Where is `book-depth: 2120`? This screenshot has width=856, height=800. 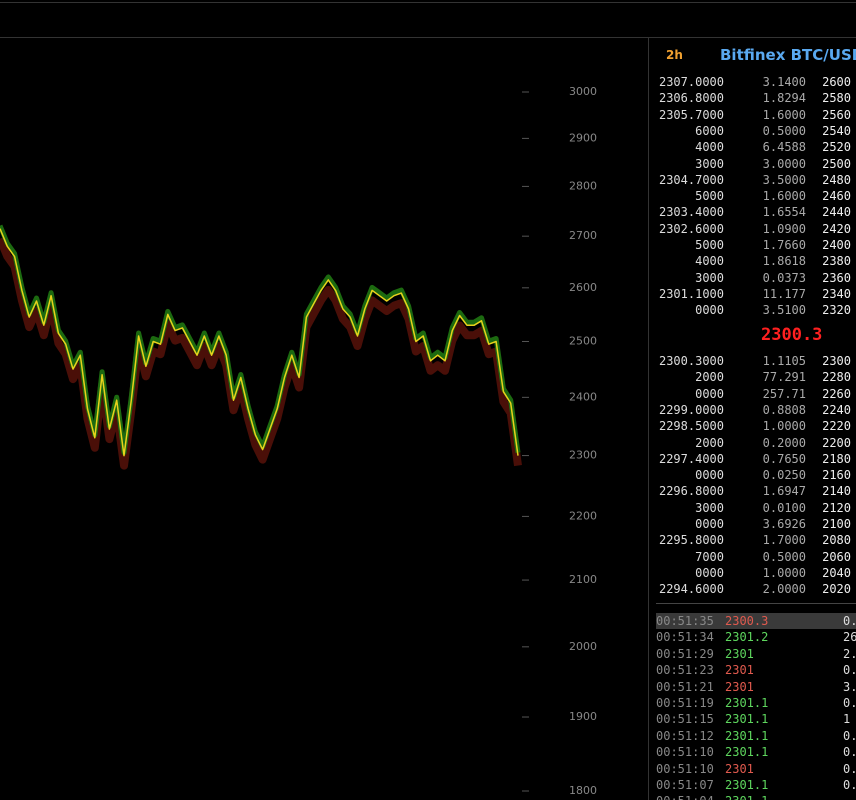 book-depth: 2120 is located at coordinates (836, 507).